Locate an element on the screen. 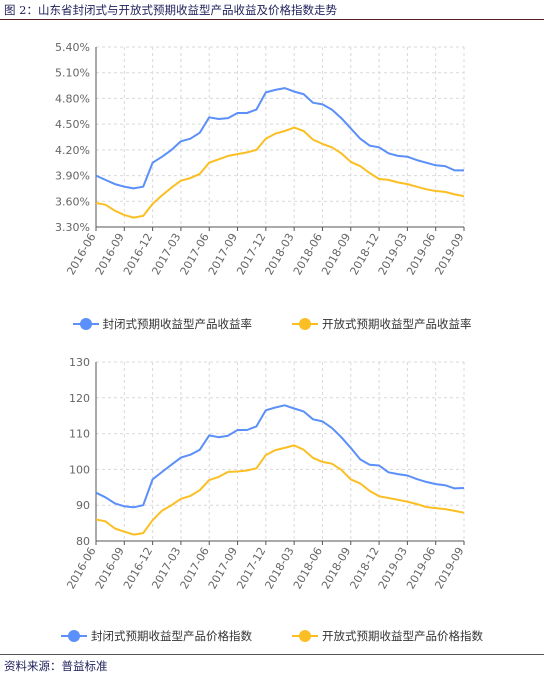  source-note: 资料来源：普益标准 is located at coordinates (56, 666).